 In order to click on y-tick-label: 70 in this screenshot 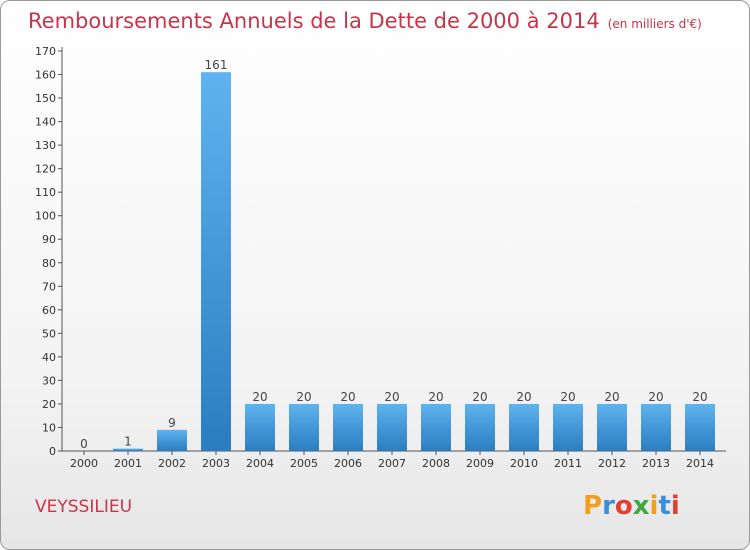, I will do `click(49, 286)`.